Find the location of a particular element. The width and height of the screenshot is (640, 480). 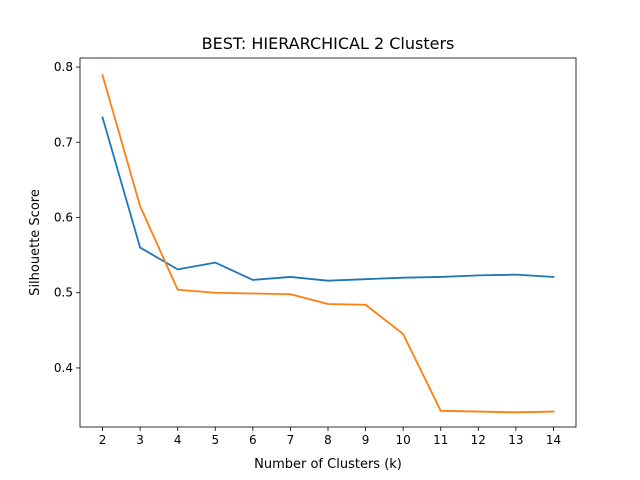

x-tick-label: 2 is located at coordinates (103, 440).